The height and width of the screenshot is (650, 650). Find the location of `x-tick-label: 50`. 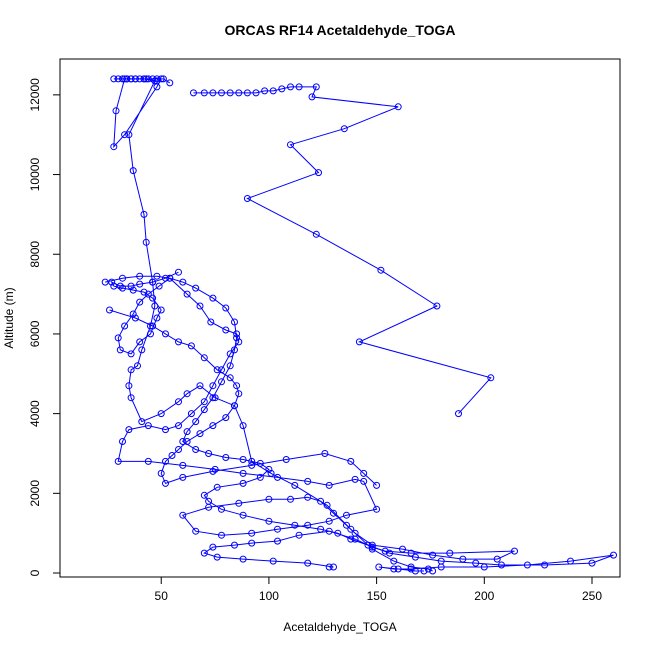

x-tick-label: 50 is located at coordinates (162, 596).